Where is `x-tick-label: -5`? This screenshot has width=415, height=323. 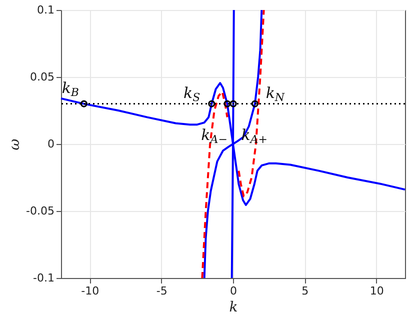 x-tick-label: -5 is located at coordinates (162, 291).